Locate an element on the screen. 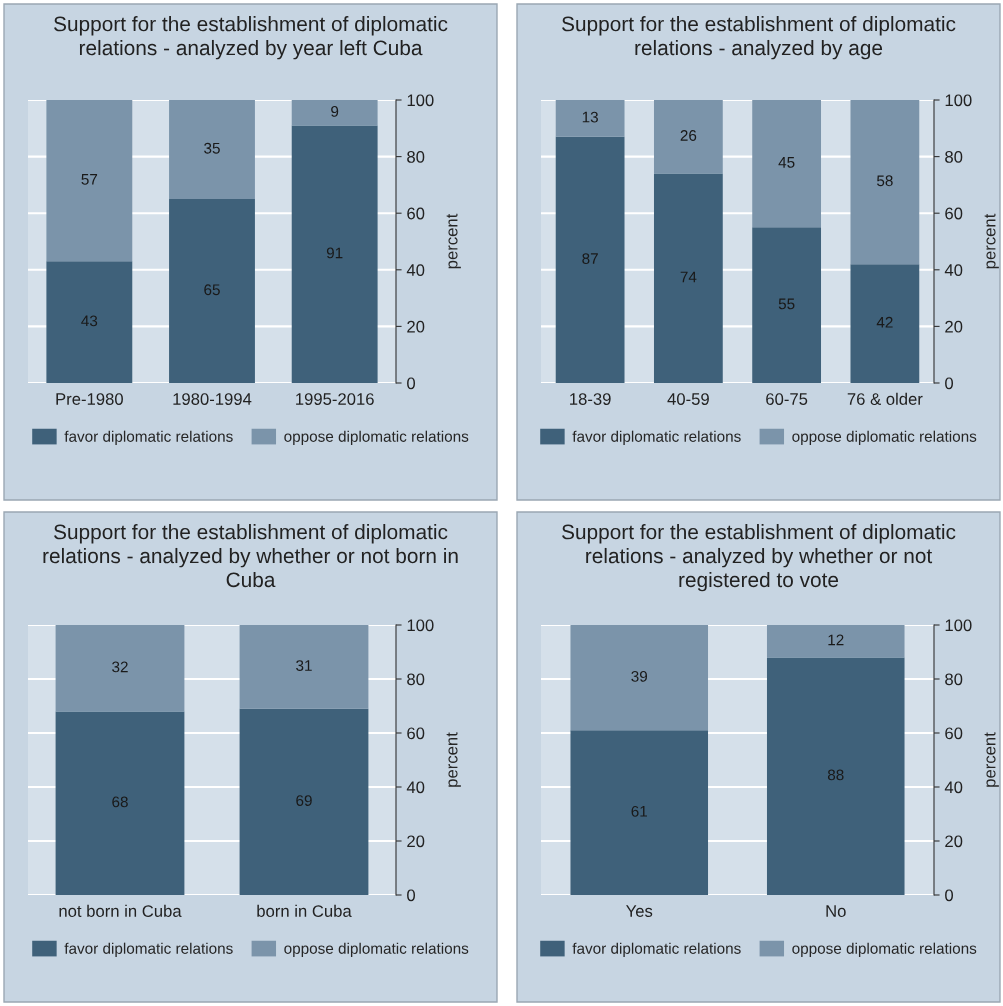  chart-title: Support for the establishment of diplomatic relations - analyzed by whether or not born in Cuba is located at coordinates (250, 556).